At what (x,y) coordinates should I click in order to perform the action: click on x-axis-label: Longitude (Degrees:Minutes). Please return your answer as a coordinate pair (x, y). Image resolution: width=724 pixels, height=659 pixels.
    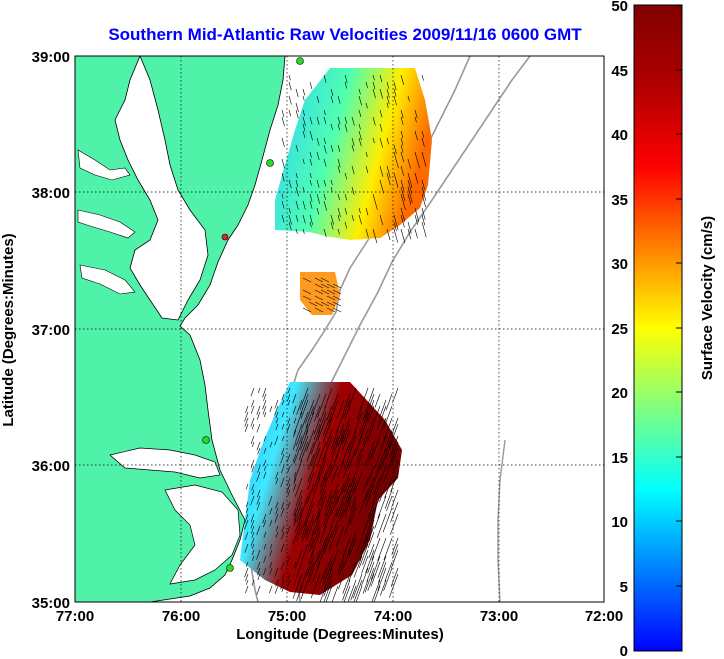
    Looking at the image, I should click on (340, 634).